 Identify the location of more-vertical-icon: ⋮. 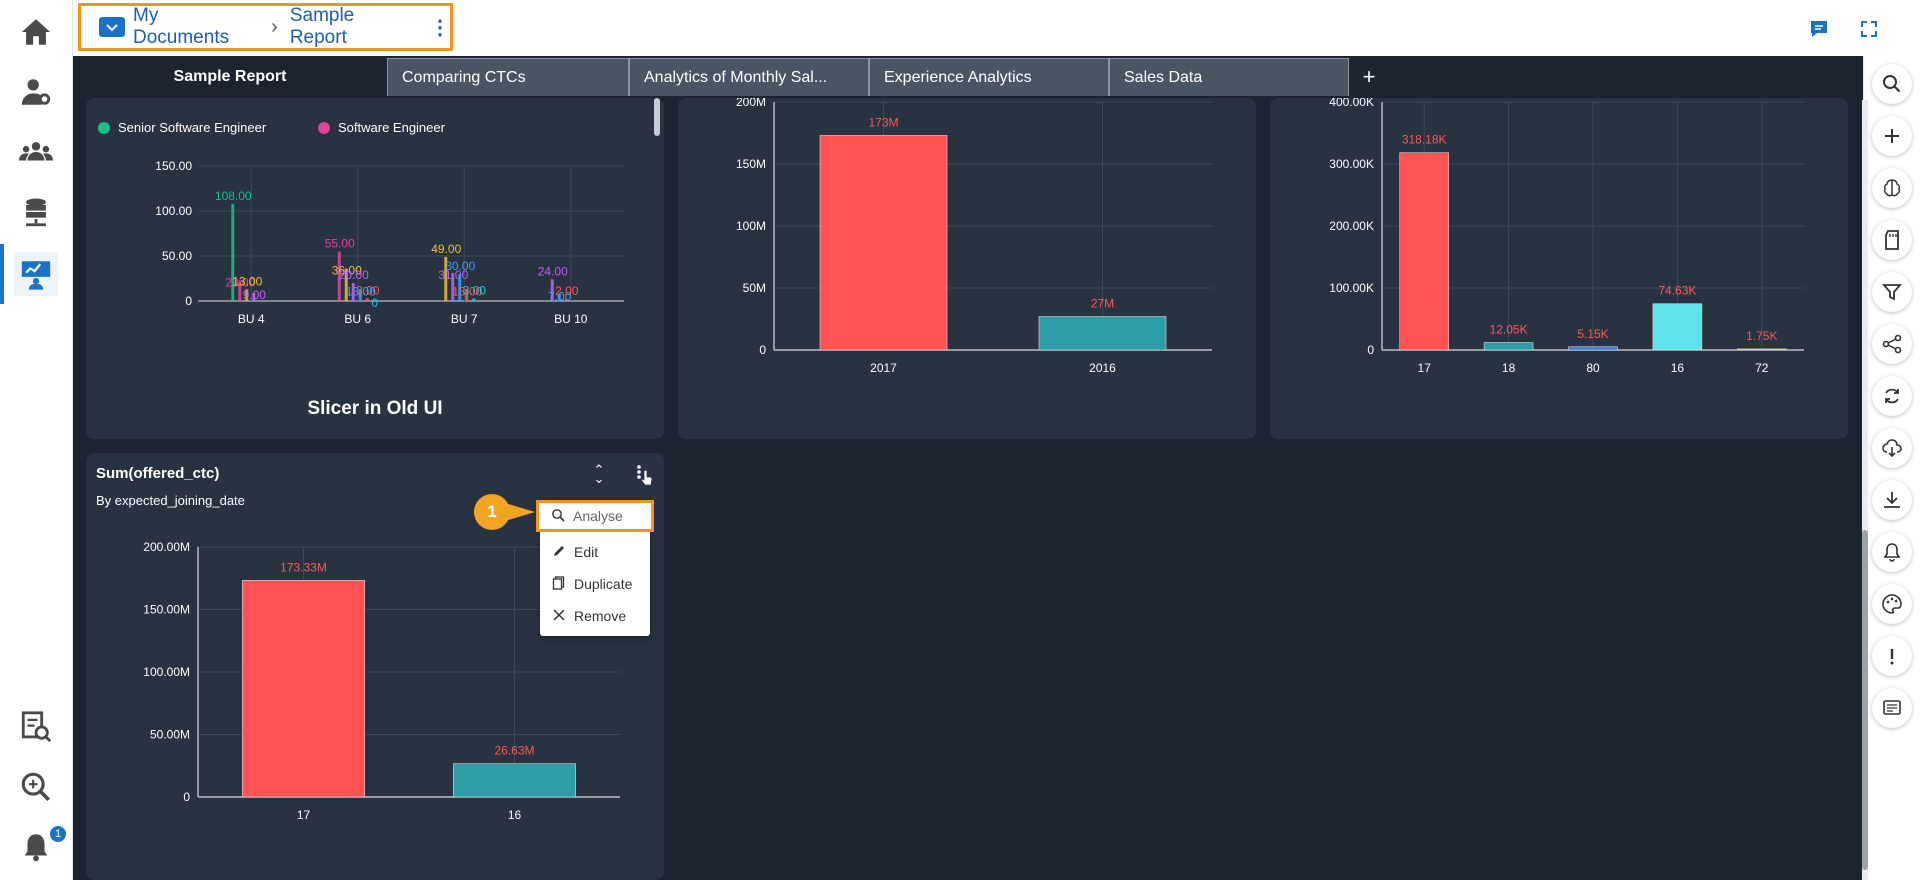
(440, 27).